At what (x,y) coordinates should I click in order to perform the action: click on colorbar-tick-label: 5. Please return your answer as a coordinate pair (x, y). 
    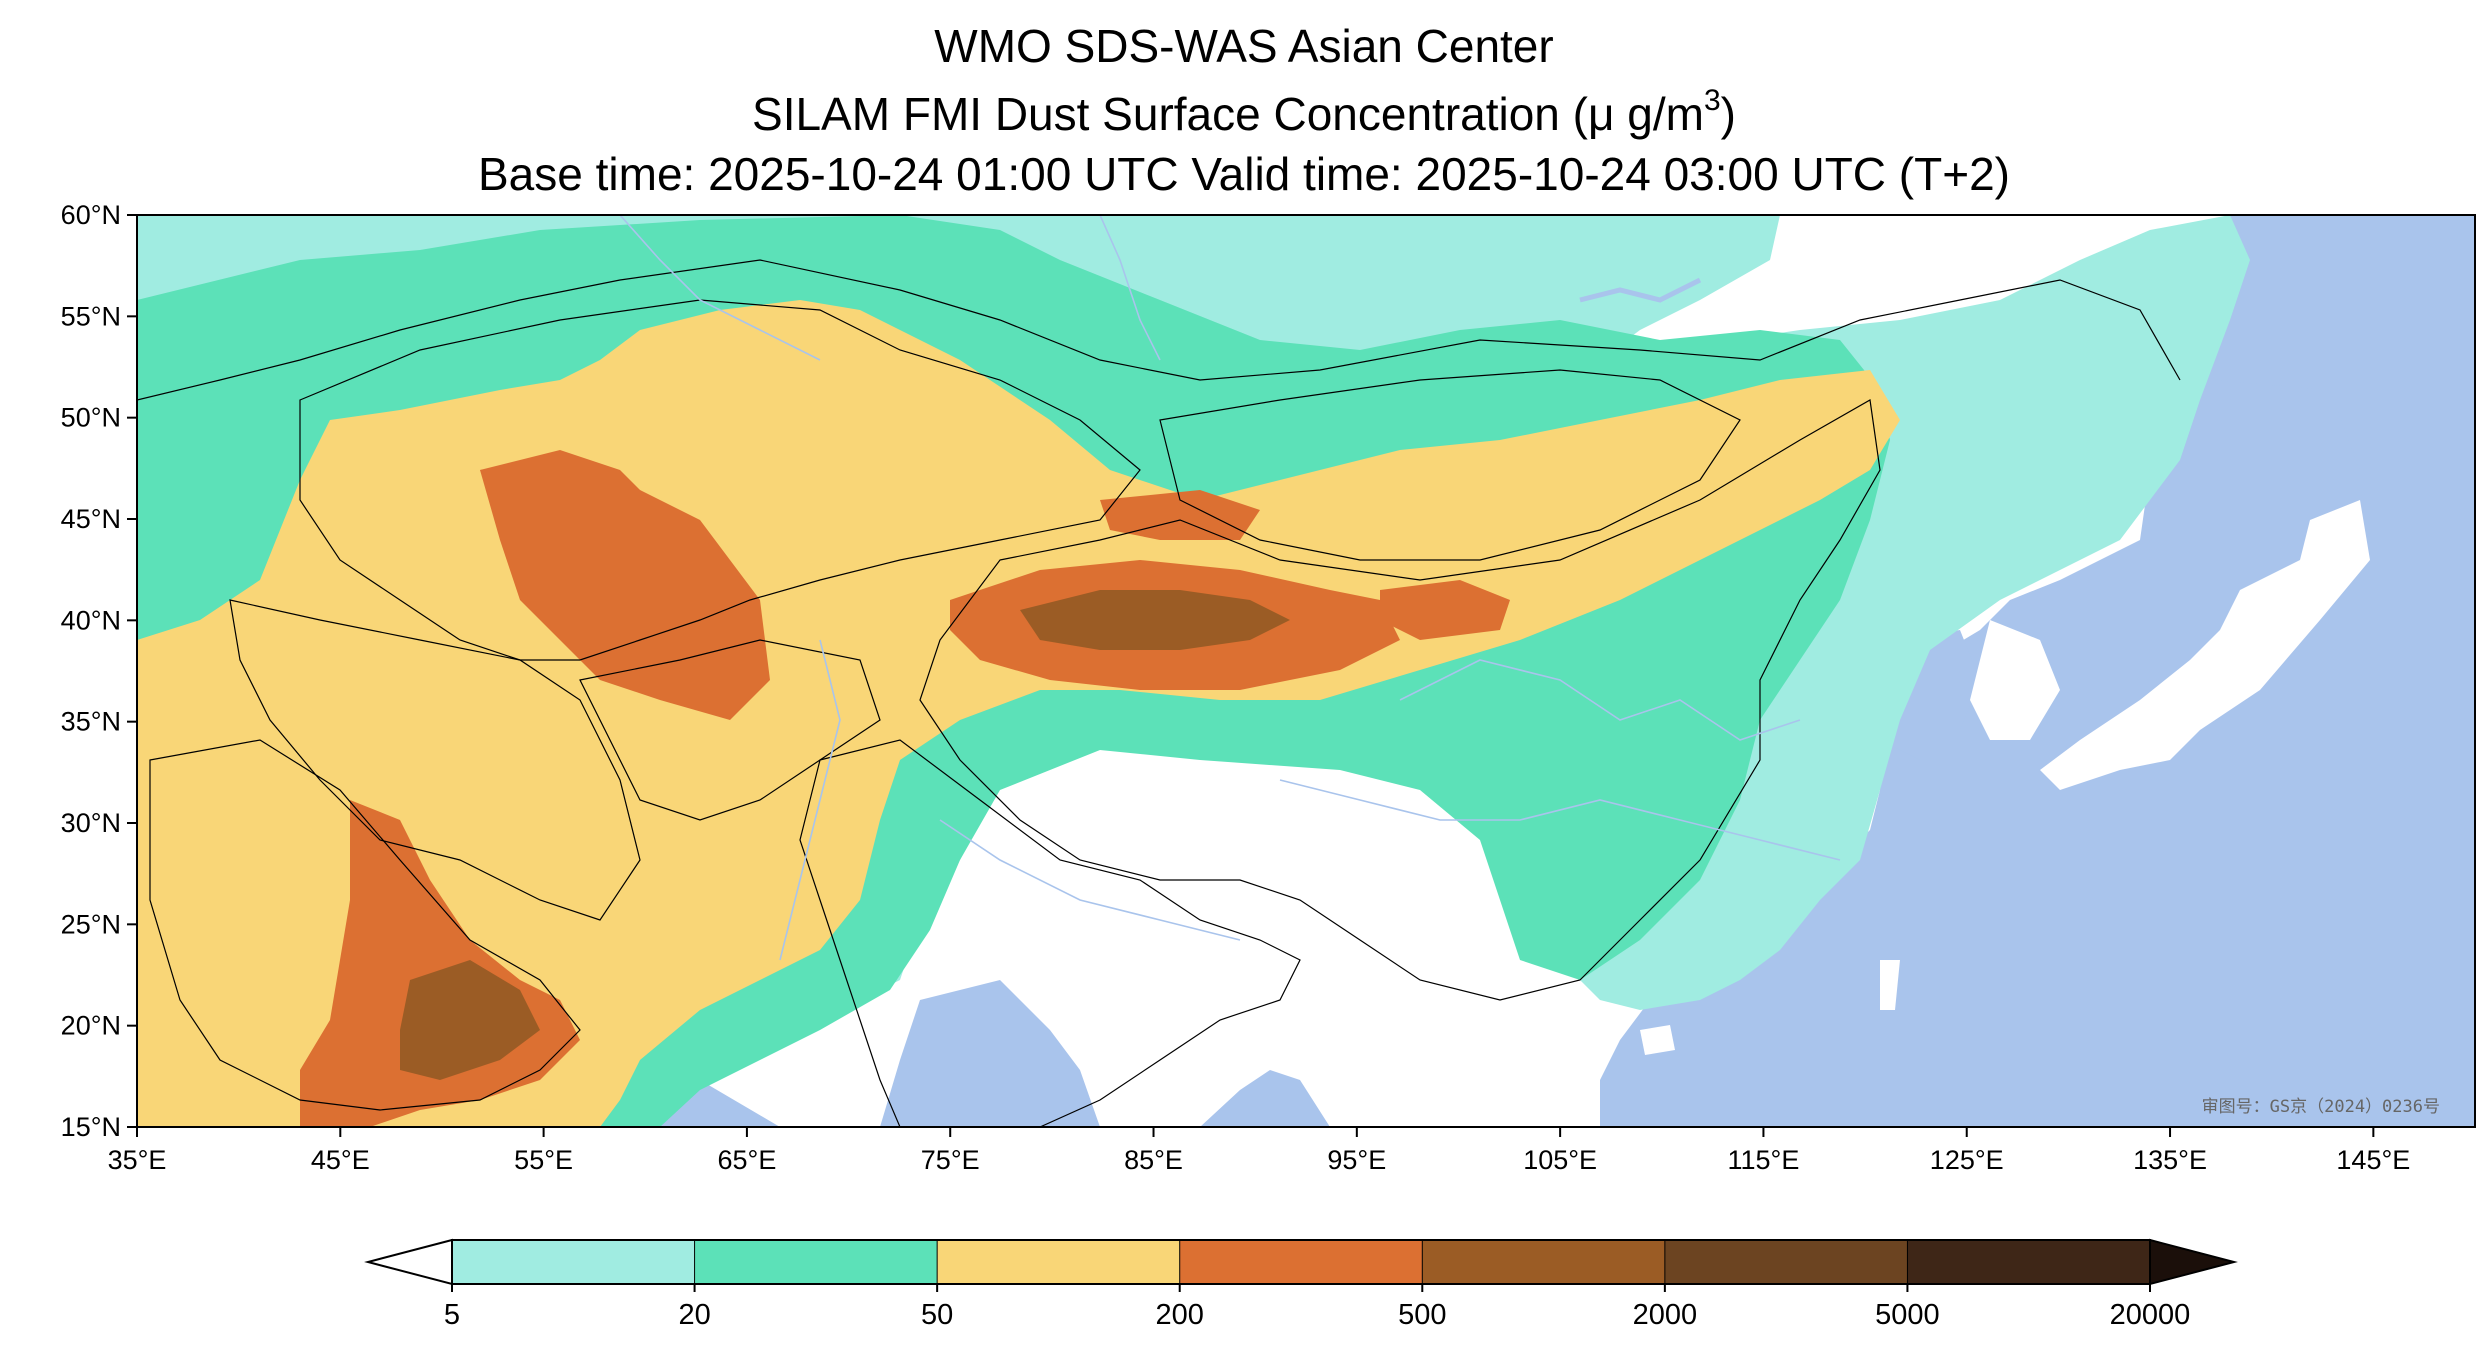
    Looking at the image, I should click on (452, 1315).